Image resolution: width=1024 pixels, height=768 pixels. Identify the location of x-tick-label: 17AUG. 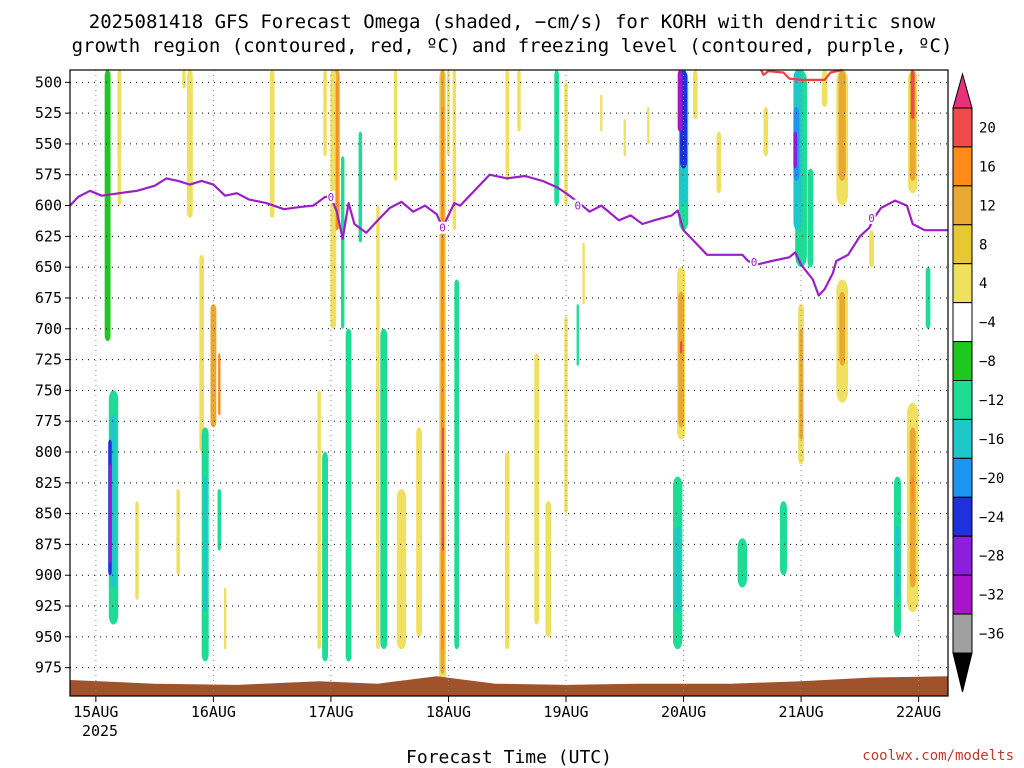
(330, 712).